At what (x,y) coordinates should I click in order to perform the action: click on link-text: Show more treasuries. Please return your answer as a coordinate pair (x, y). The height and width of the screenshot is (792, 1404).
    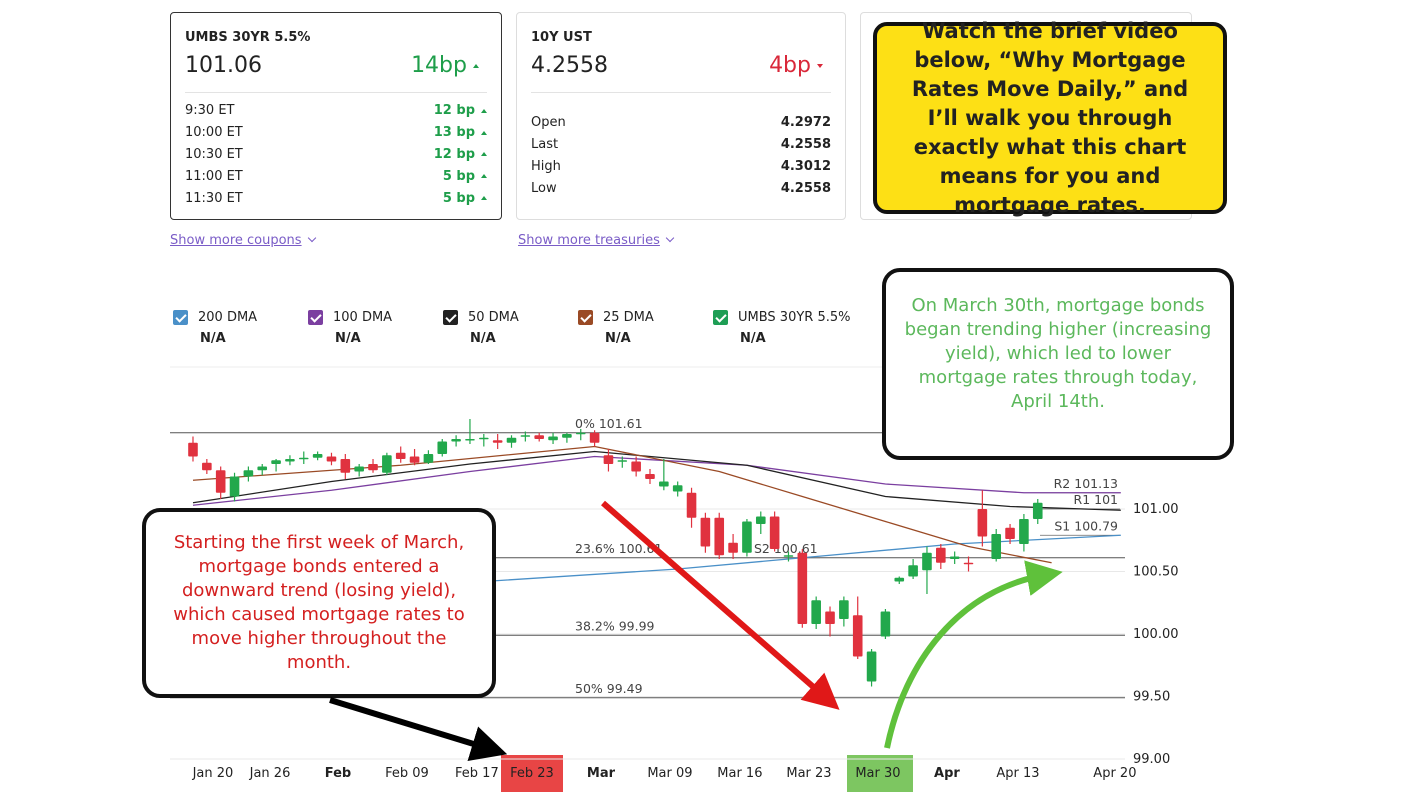
    Looking at the image, I should click on (589, 240).